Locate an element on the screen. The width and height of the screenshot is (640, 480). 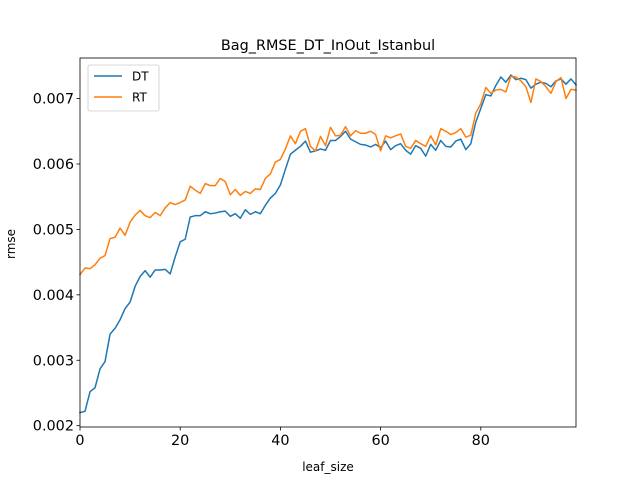
y-tick-label: 0.004 is located at coordinates (53, 296).